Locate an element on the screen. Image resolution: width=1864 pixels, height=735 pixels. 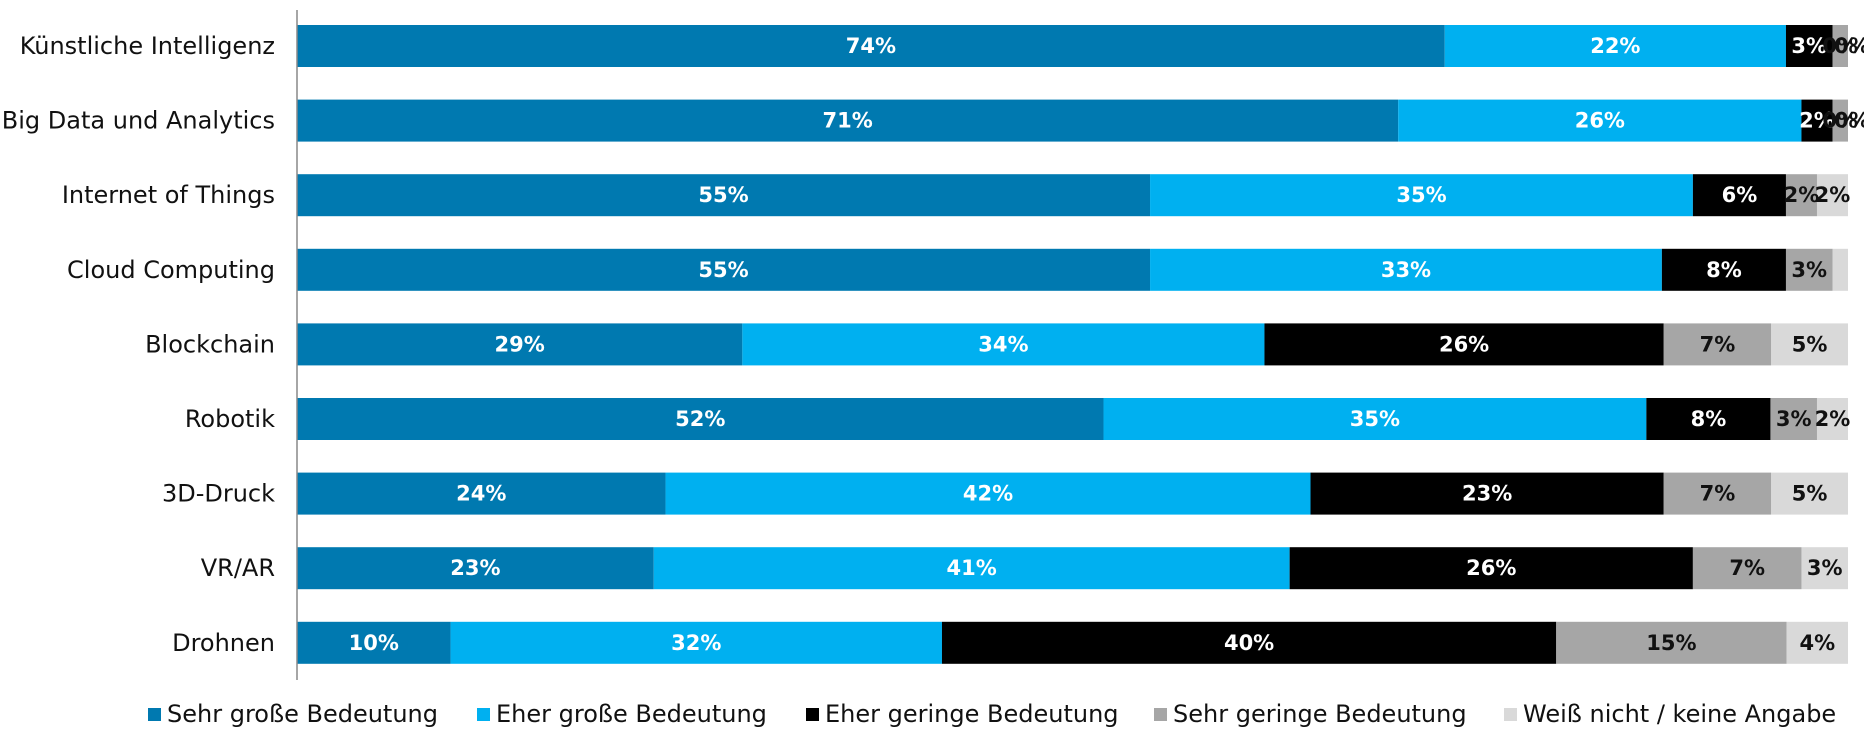
legend-swatch-sehr-geringe-bedeutung is located at coordinates (1160, 714).